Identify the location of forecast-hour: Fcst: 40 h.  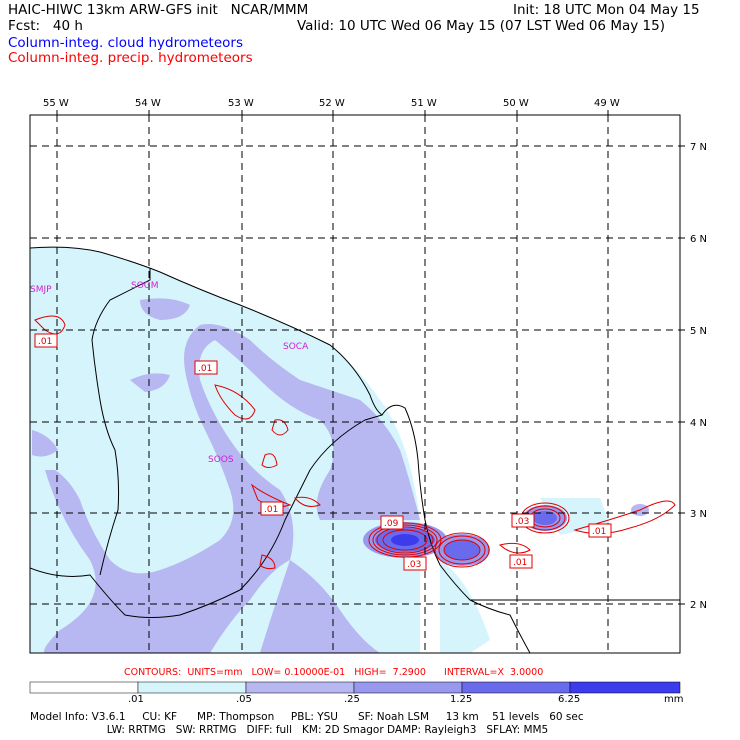
(45, 26).